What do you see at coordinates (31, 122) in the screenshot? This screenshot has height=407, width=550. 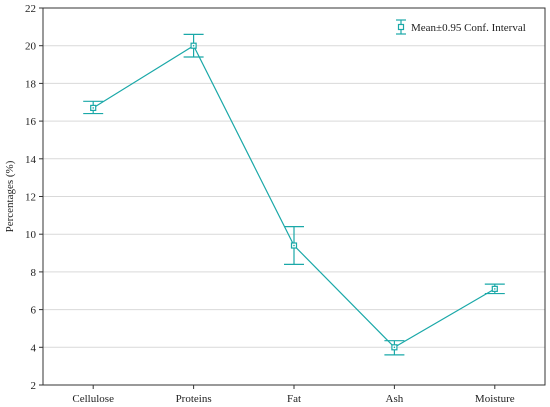 I see `y-tick-label: 16` at bounding box center [31, 122].